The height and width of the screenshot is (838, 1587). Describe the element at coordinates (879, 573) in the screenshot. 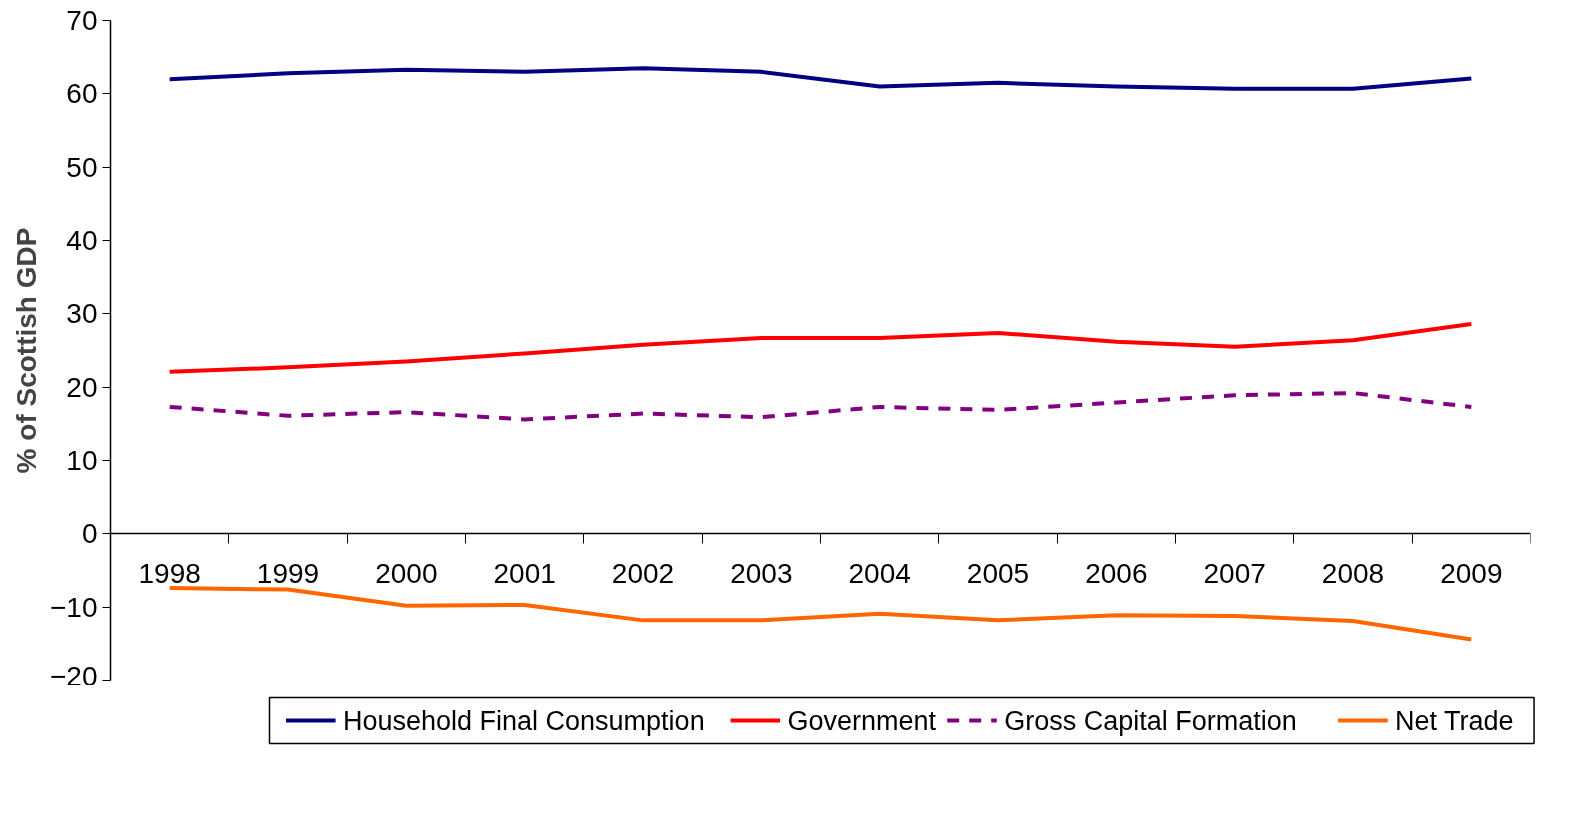

I see `x-tick-label: 2004` at that location.